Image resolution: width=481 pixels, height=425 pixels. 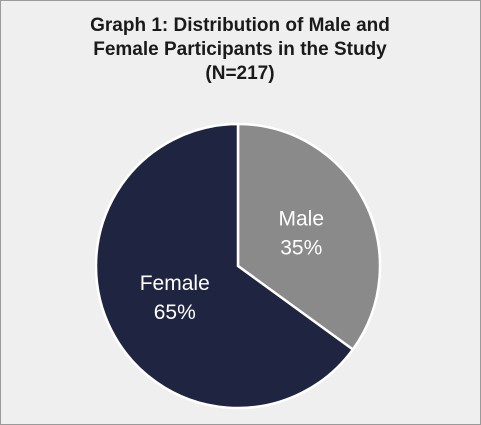 What do you see at coordinates (301, 247) in the screenshot?
I see `slice-value-label: 35%` at bounding box center [301, 247].